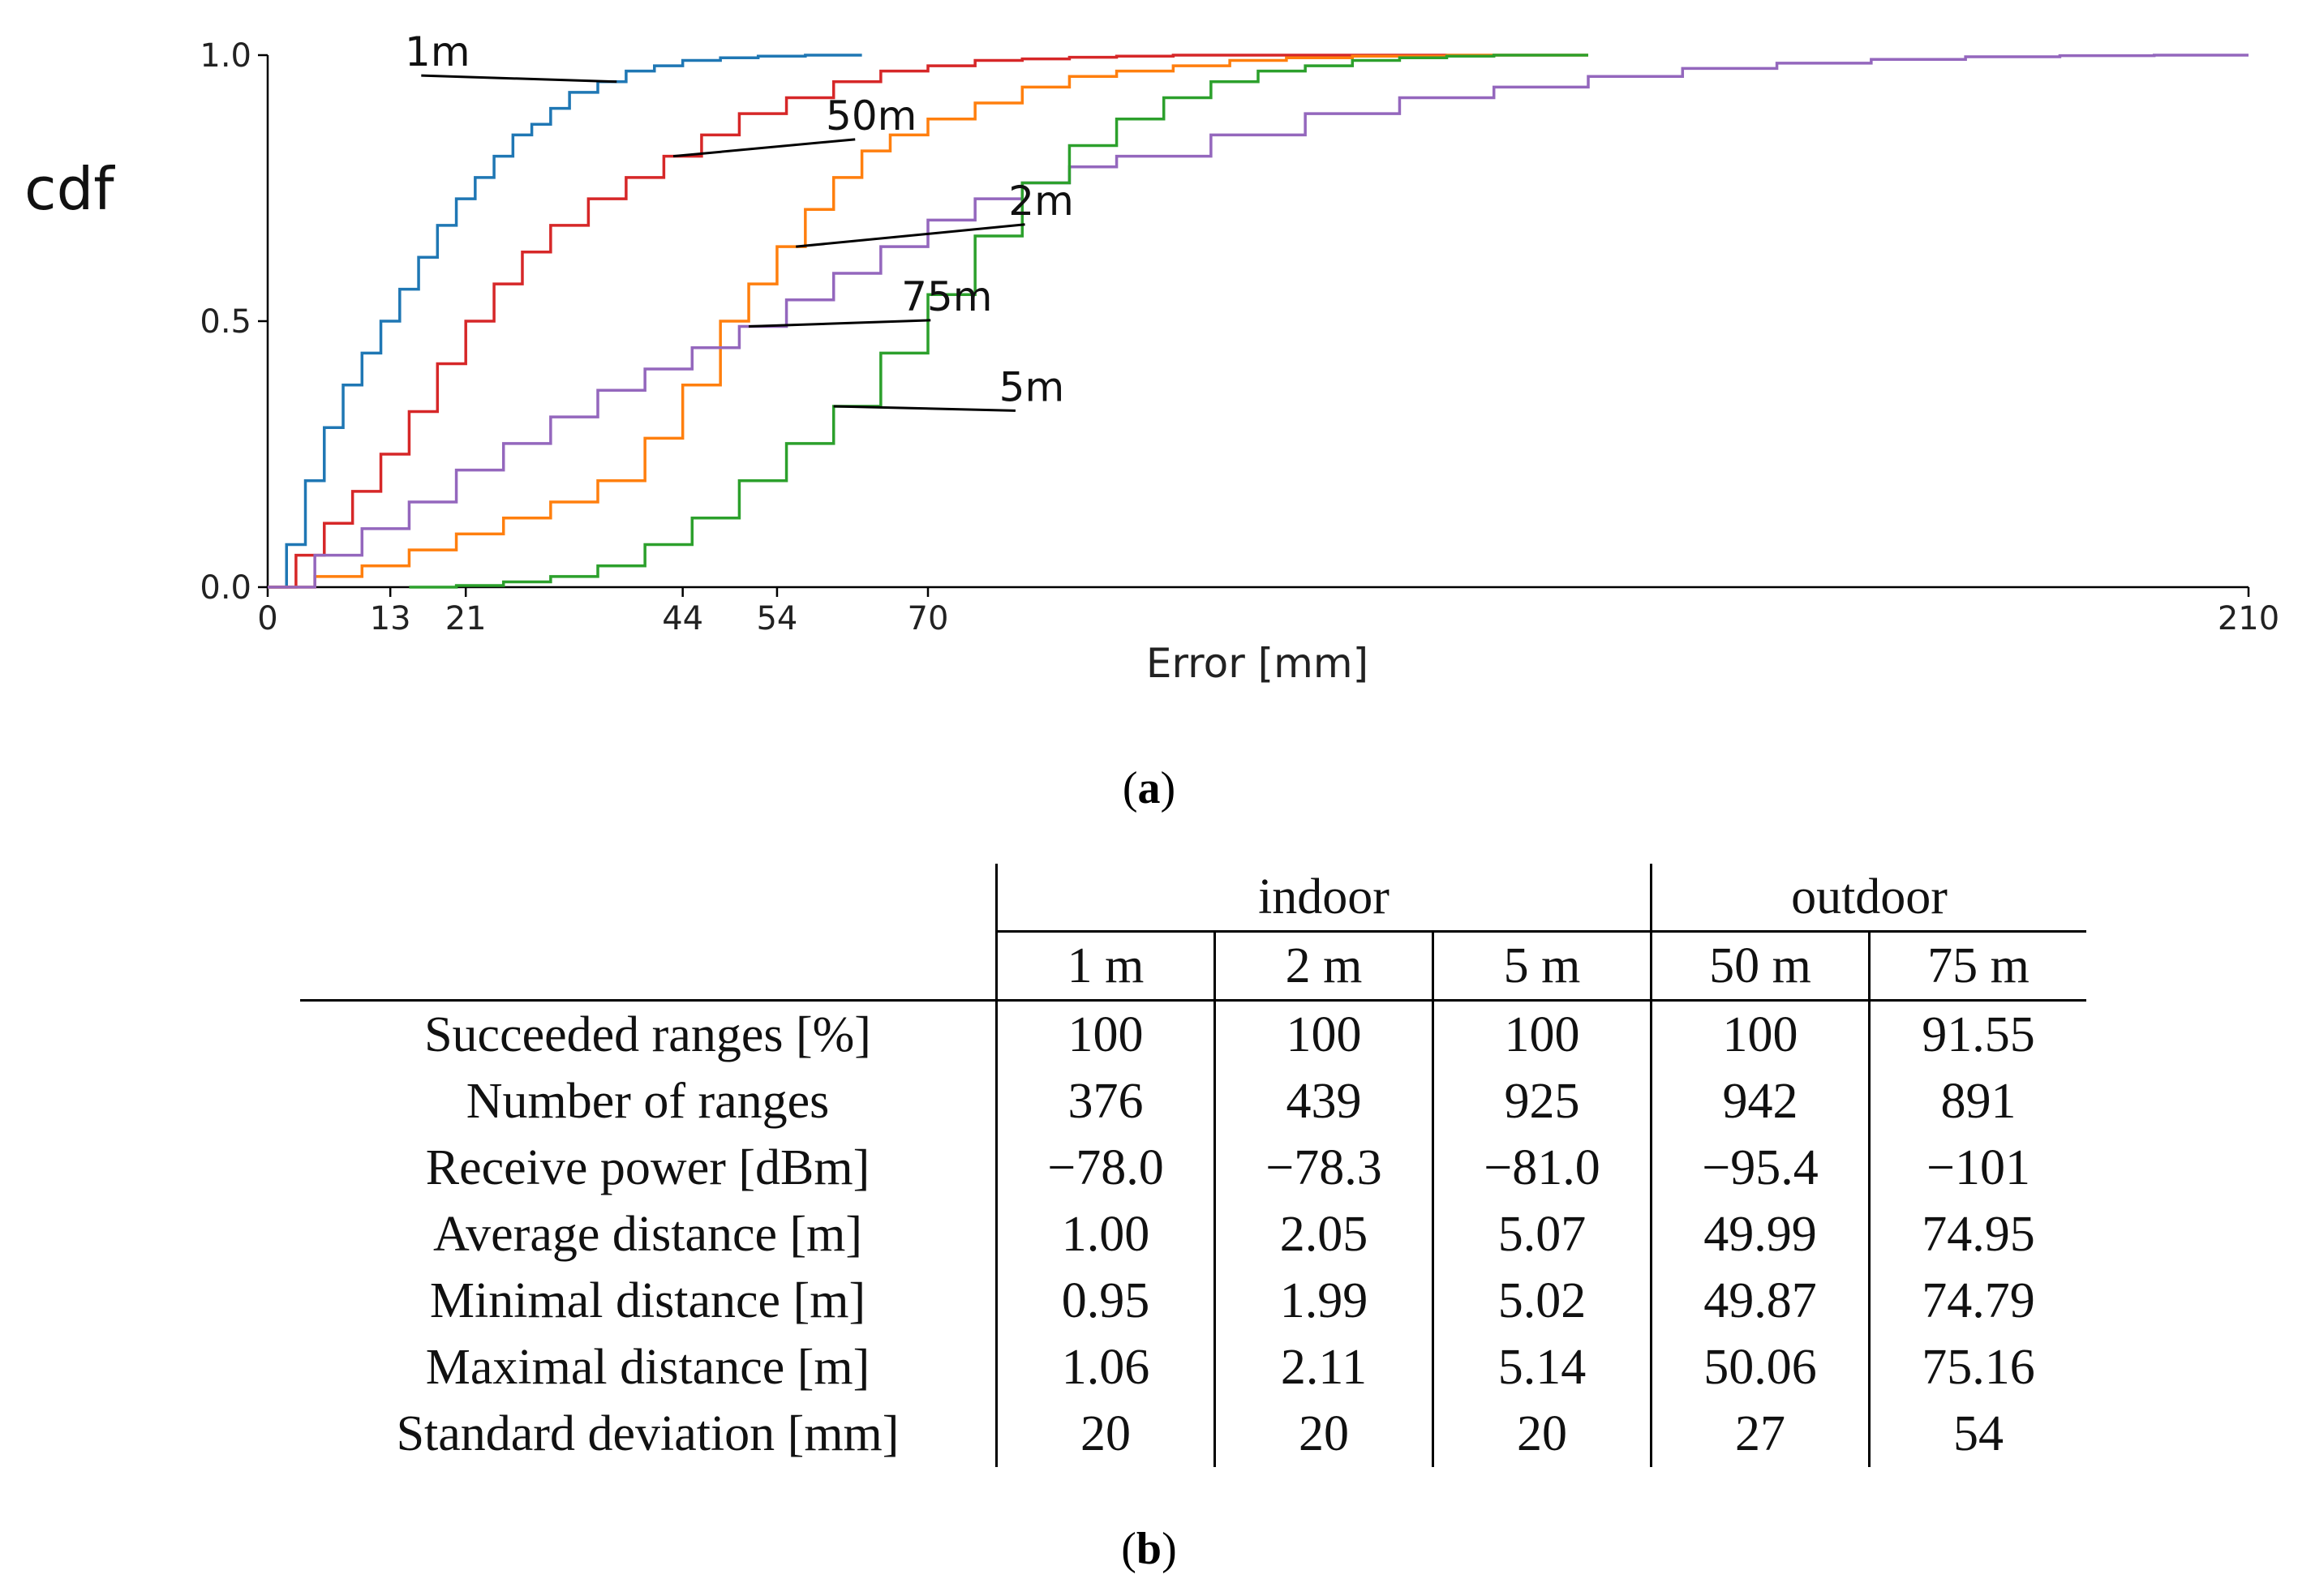 The width and height of the screenshot is (2298, 1596). Describe the element at coordinates (871, 115) in the screenshot. I see `annotation-label-50m: 50m` at that location.